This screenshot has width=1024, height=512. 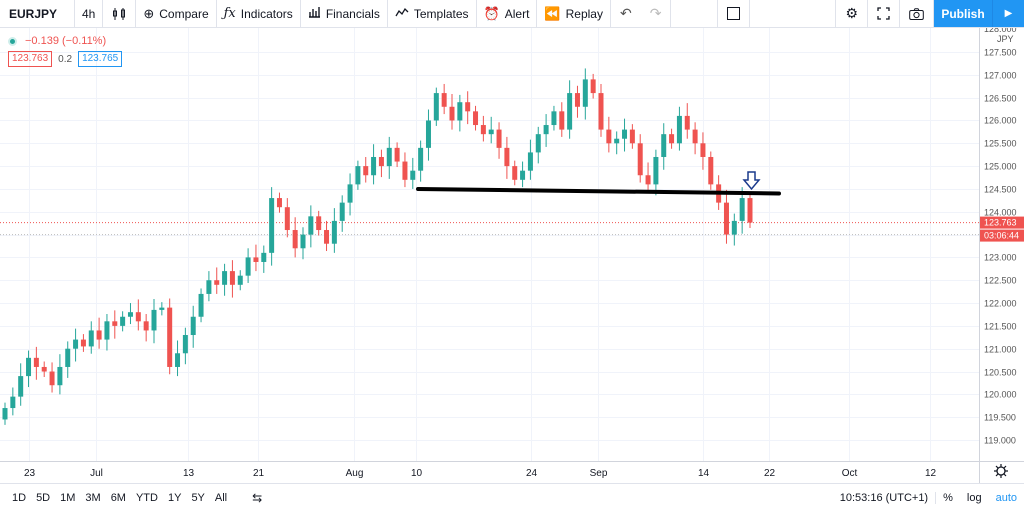 I want to click on x-tick-label: 24, so click(x=532, y=473).